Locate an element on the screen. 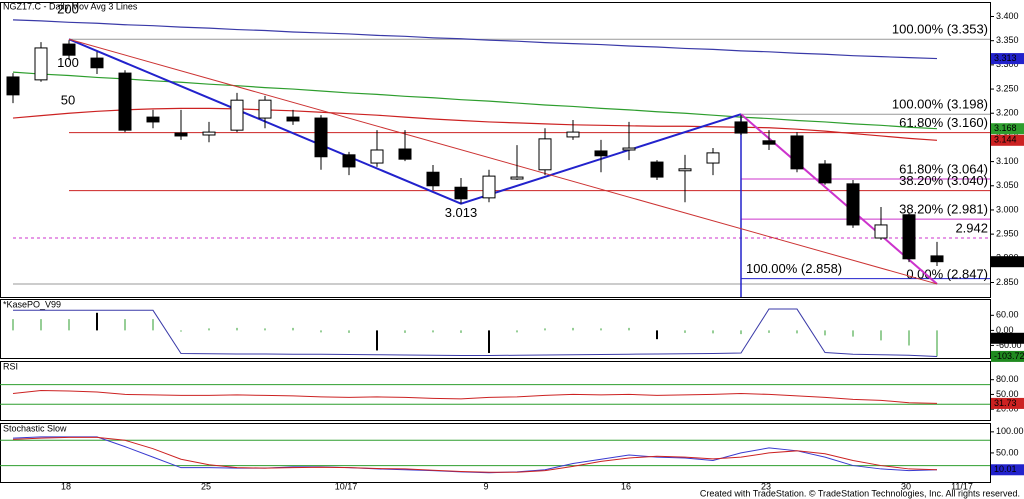  y-tick-label: 3.250 is located at coordinates (1007, 88).